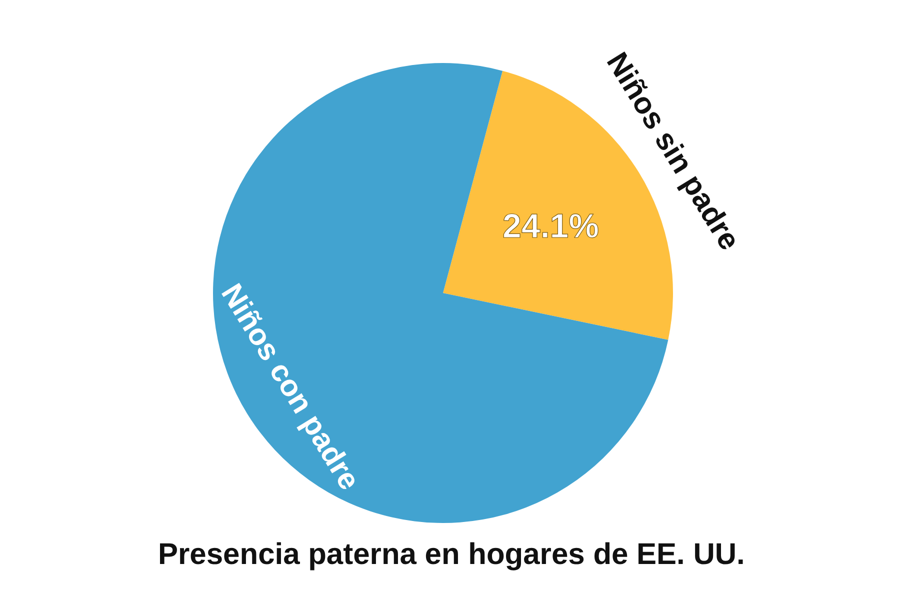 The height and width of the screenshot is (600, 900). What do you see at coordinates (451, 555) in the screenshot?
I see `text: Presencia paterna en hogares de EE. UU.` at bounding box center [451, 555].